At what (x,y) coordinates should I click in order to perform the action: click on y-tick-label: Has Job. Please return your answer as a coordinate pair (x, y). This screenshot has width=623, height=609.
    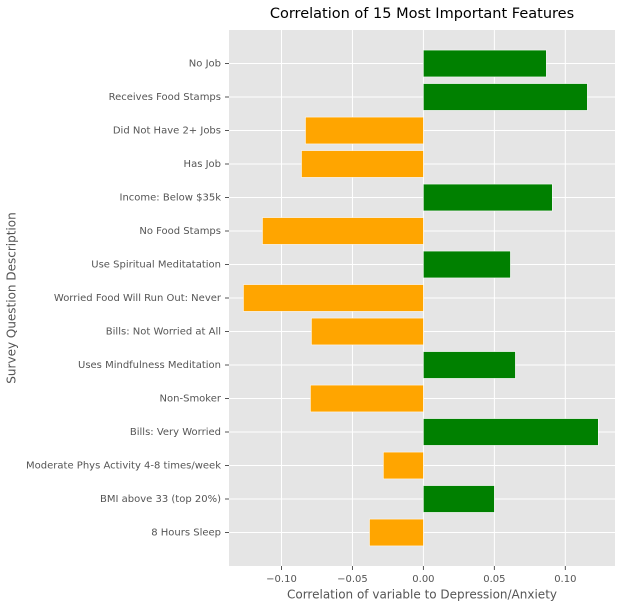
    Looking at the image, I should click on (202, 164).